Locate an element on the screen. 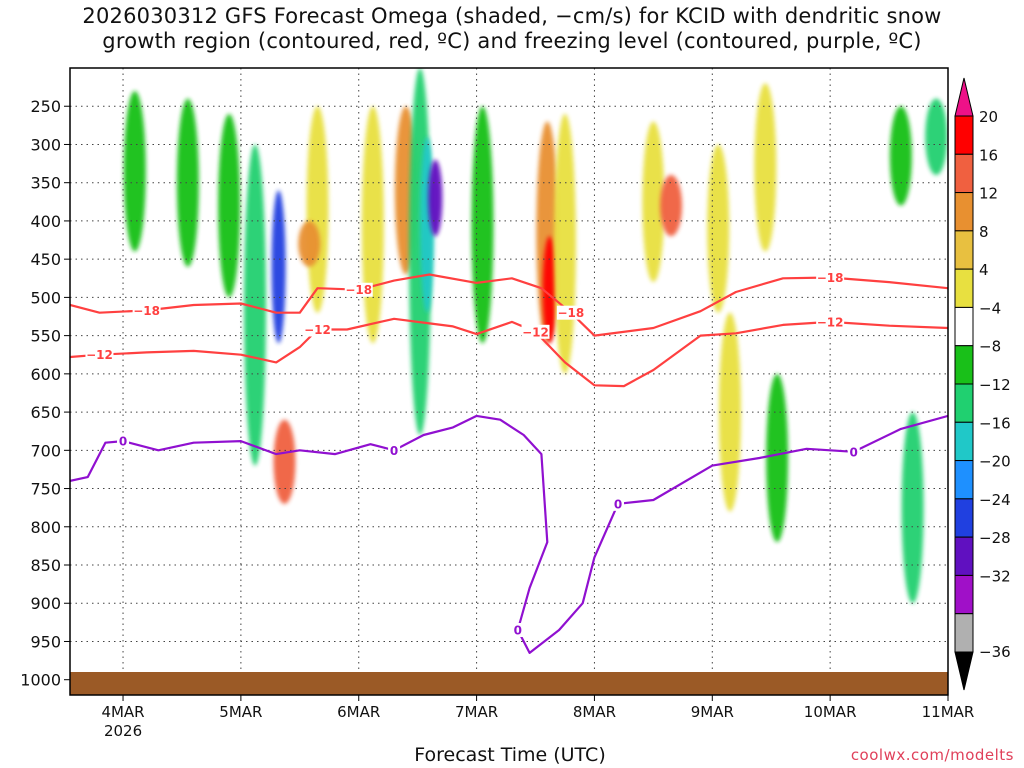 Image resolution: width=1024 pixels, height=768 pixels. contour-zero-label-4: 0 is located at coordinates (854, 452).